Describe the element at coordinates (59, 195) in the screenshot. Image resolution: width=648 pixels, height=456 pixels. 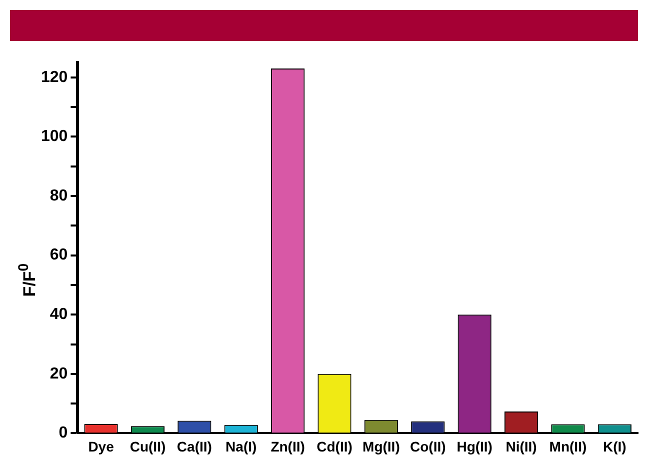
I see `y-tick-label: 80` at that location.